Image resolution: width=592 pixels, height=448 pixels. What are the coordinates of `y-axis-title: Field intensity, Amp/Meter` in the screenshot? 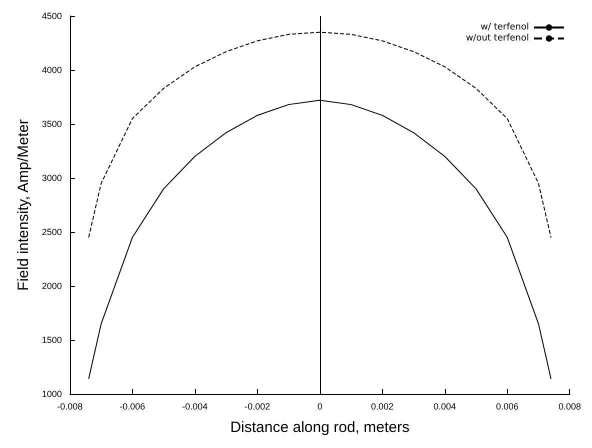 It's located at (23, 205).